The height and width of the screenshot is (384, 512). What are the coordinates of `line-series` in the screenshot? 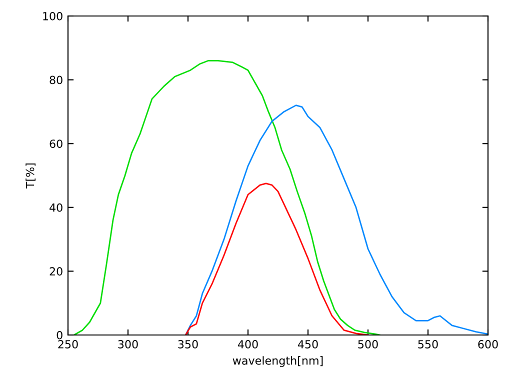 It's located at (276, 258).